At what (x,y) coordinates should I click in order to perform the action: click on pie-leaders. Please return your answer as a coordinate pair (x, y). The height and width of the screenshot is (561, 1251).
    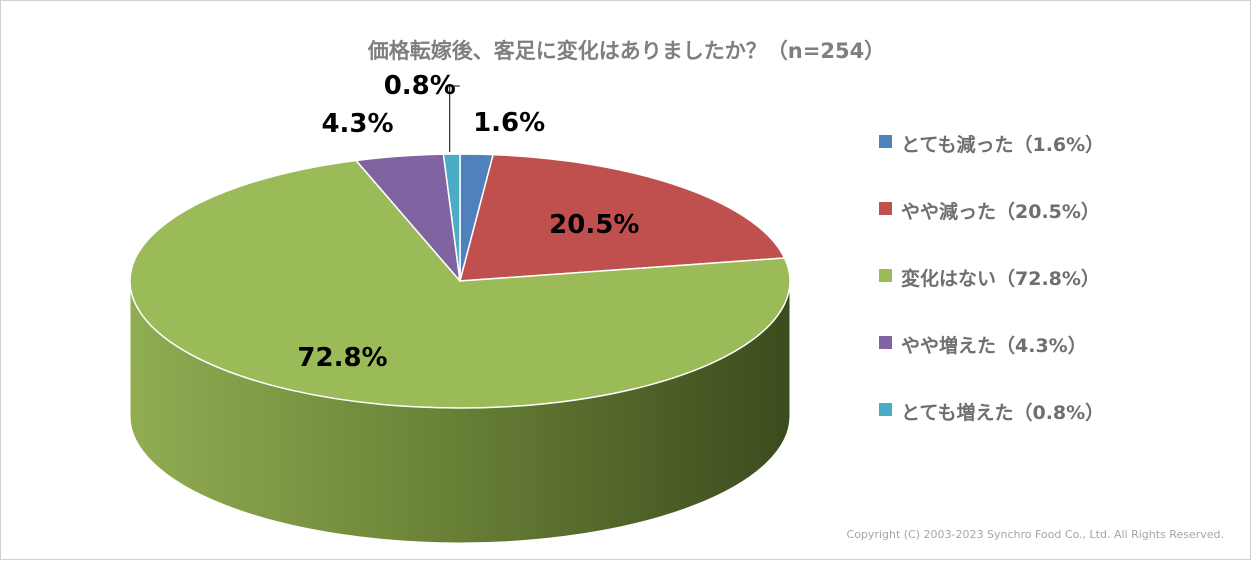
    Looking at the image, I should click on (454, 119).